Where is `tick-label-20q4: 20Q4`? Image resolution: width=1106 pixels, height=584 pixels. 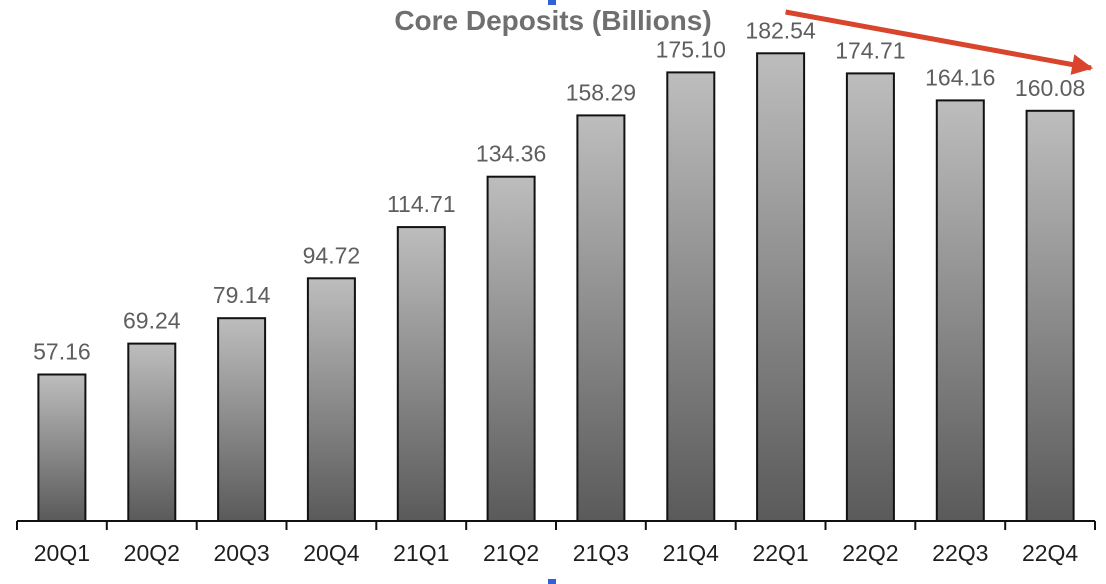 tick-label-20q4: 20Q4 is located at coordinates (331, 553).